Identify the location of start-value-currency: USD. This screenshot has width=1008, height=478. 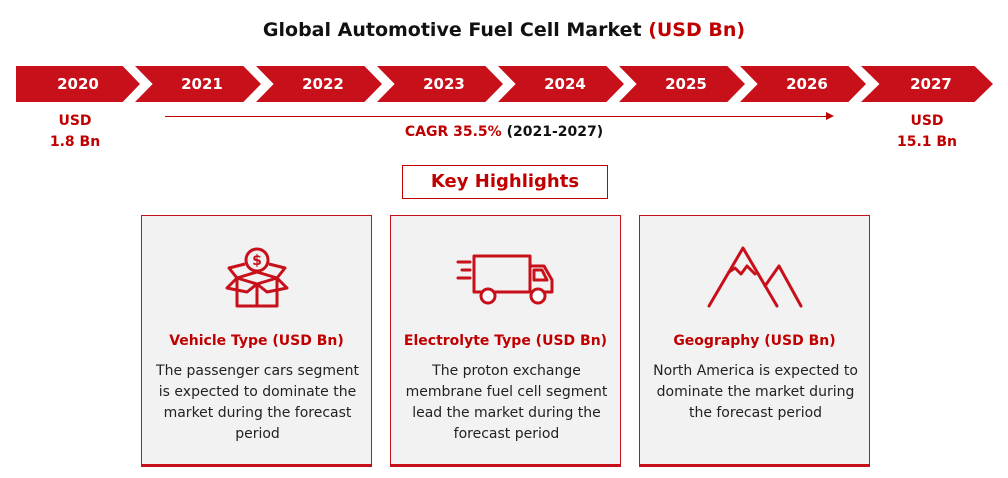
(75, 121).